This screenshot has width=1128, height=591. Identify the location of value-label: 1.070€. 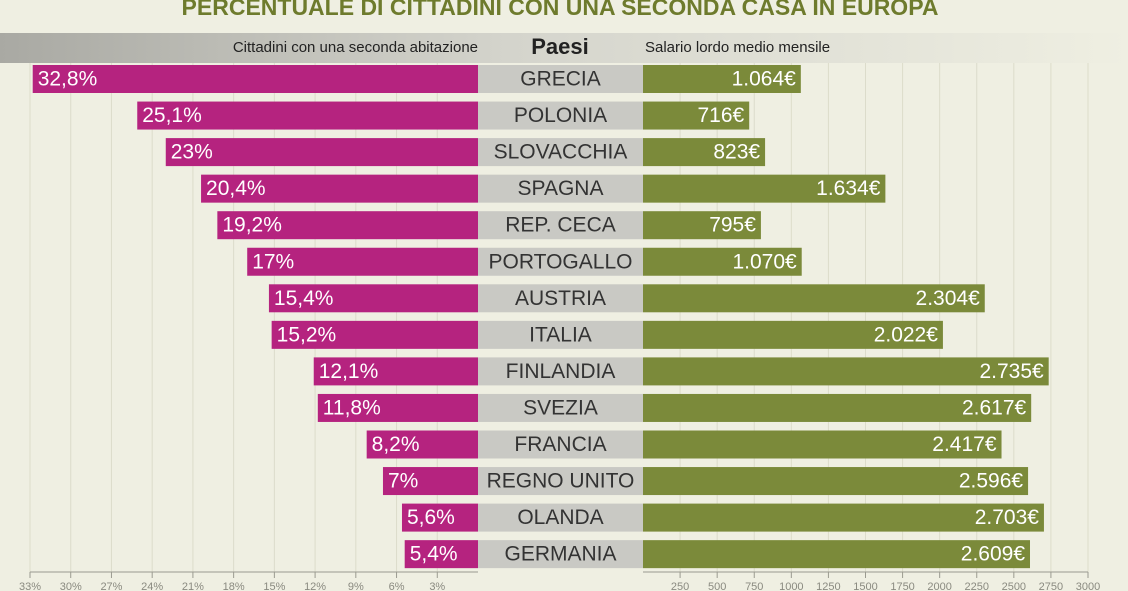
(764, 261).